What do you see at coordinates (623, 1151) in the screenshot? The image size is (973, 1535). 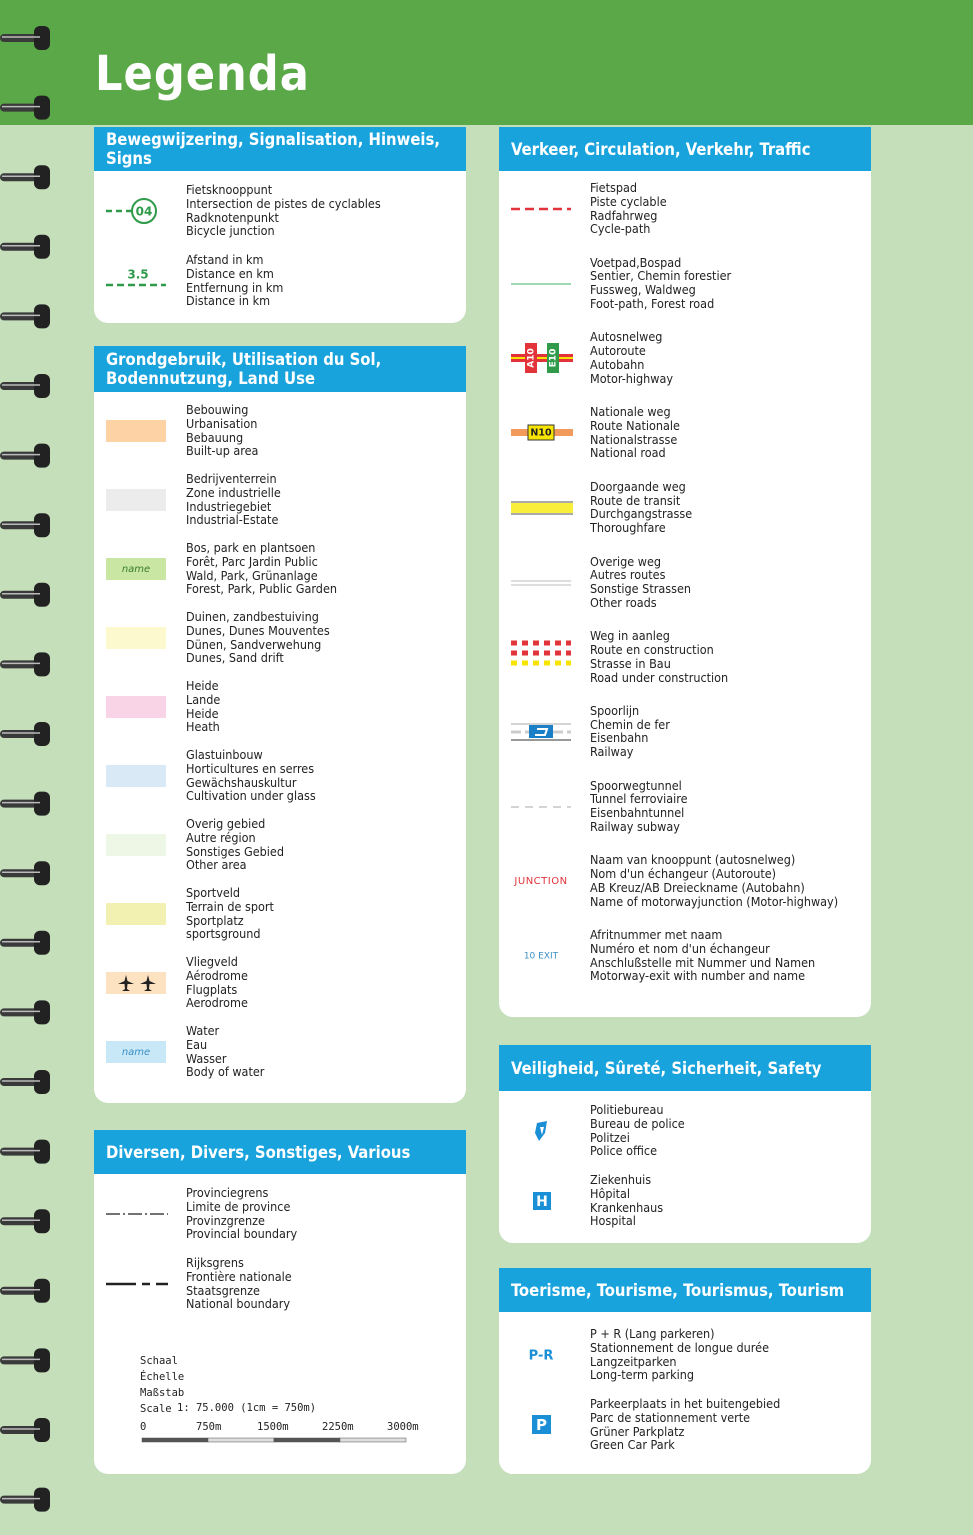 I see `legend-line: Police office` at bounding box center [623, 1151].